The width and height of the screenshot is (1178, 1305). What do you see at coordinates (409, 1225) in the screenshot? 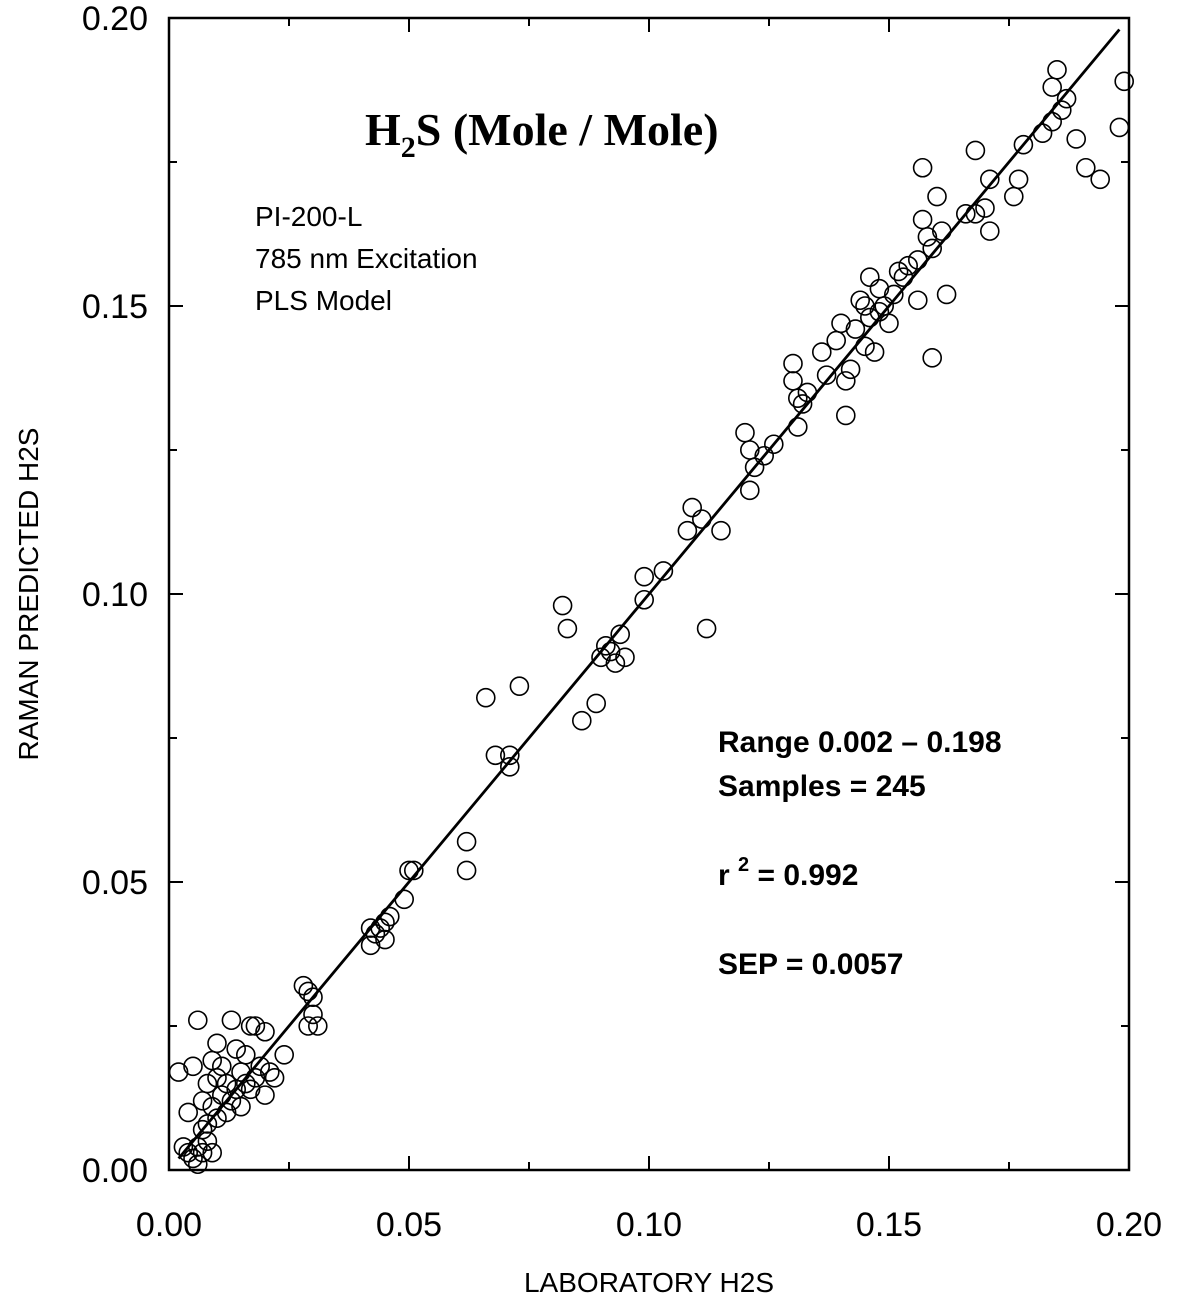
I see `x-tick-label: 0.05` at bounding box center [409, 1225].